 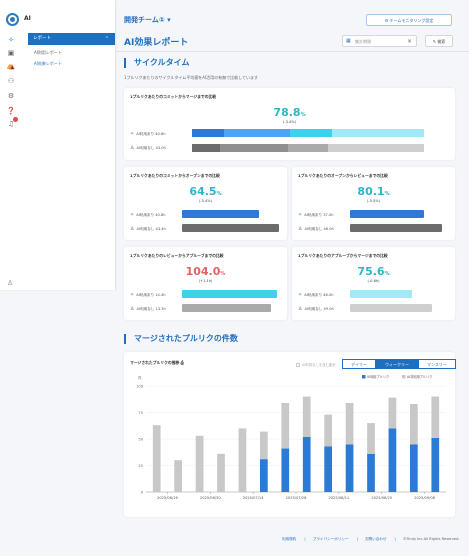 What do you see at coordinates (409, 20) in the screenshot?
I see `team-monitoring-settings-button: ⚙ チームモニタリング設定` at bounding box center [409, 20].